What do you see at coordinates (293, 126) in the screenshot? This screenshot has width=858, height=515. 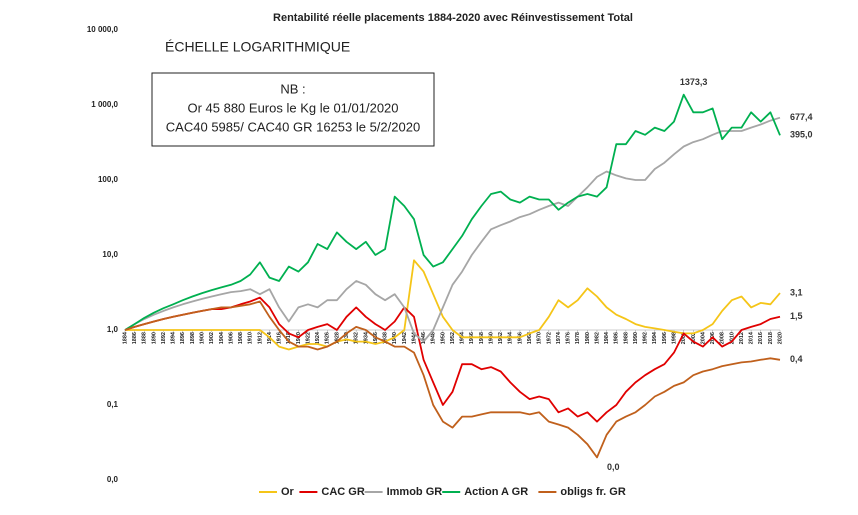 I see `note-line: CAC40 5985/ CAC40 GR 16253 le 5/2/2020` at bounding box center [293, 126].